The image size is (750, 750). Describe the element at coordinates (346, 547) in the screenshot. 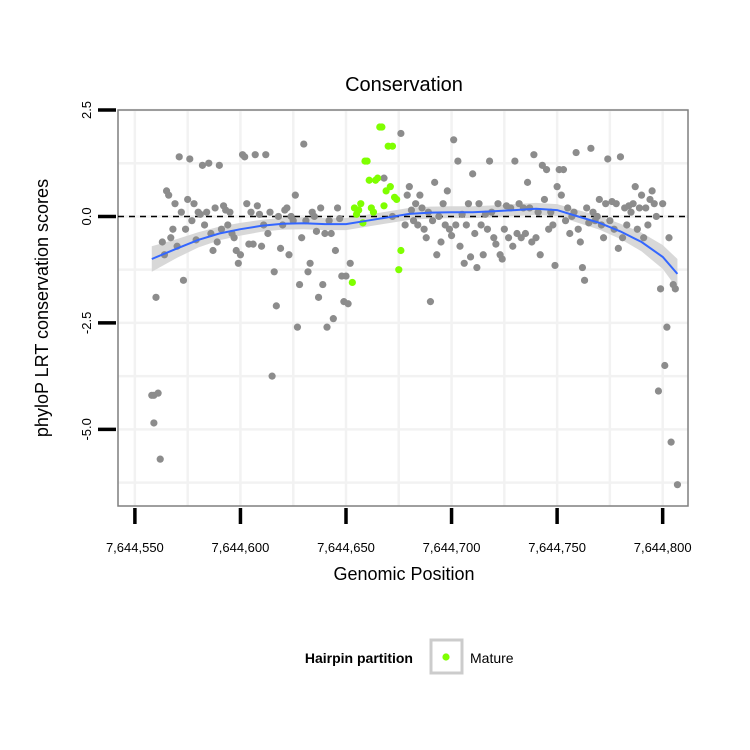

I see `x-tick-label: 7,644,650` at that location.